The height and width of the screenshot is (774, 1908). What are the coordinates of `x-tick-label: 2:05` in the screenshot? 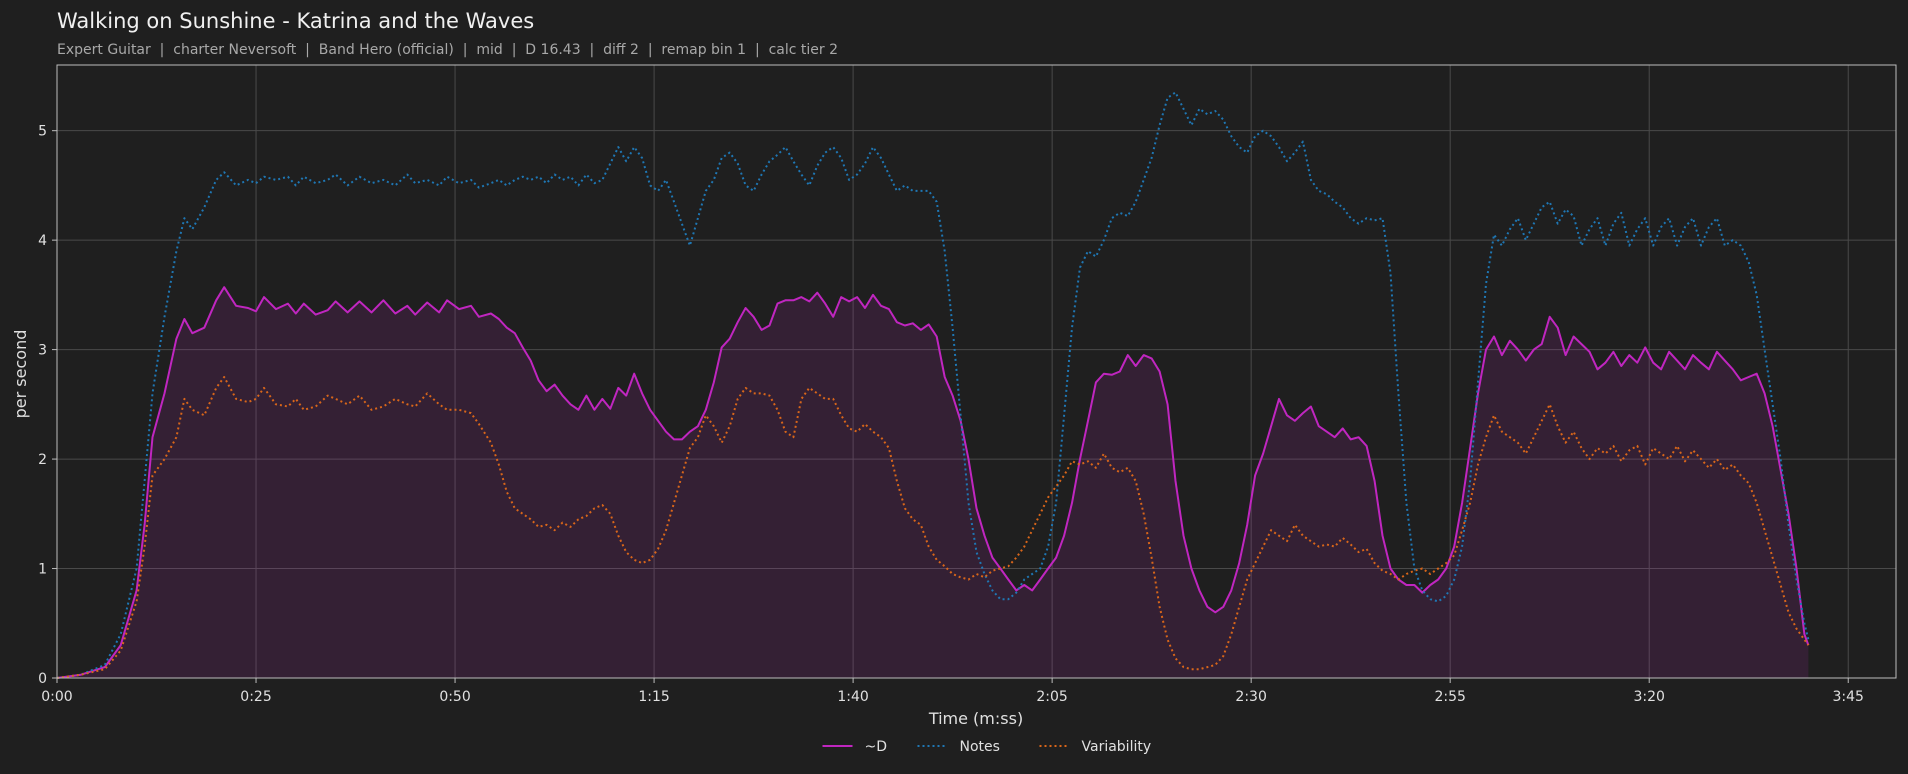 It's located at (1051, 697).